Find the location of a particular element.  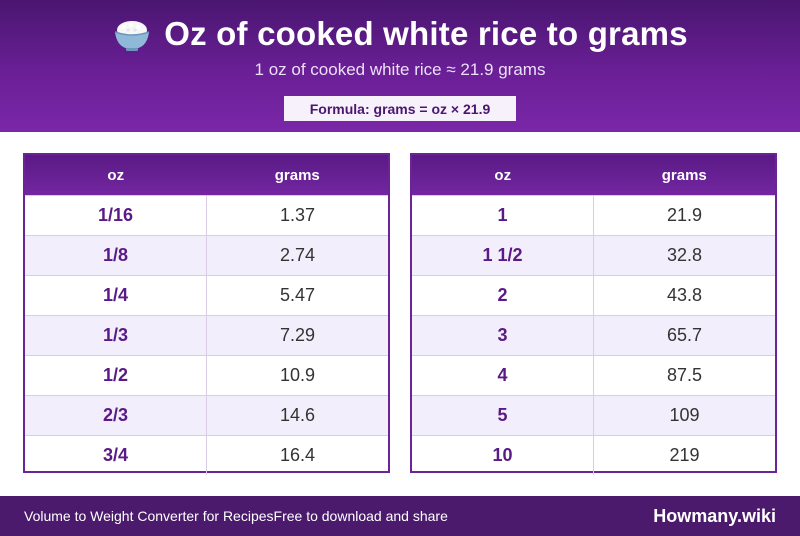

grams-cell: 87.5 is located at coordinates (684, 375).